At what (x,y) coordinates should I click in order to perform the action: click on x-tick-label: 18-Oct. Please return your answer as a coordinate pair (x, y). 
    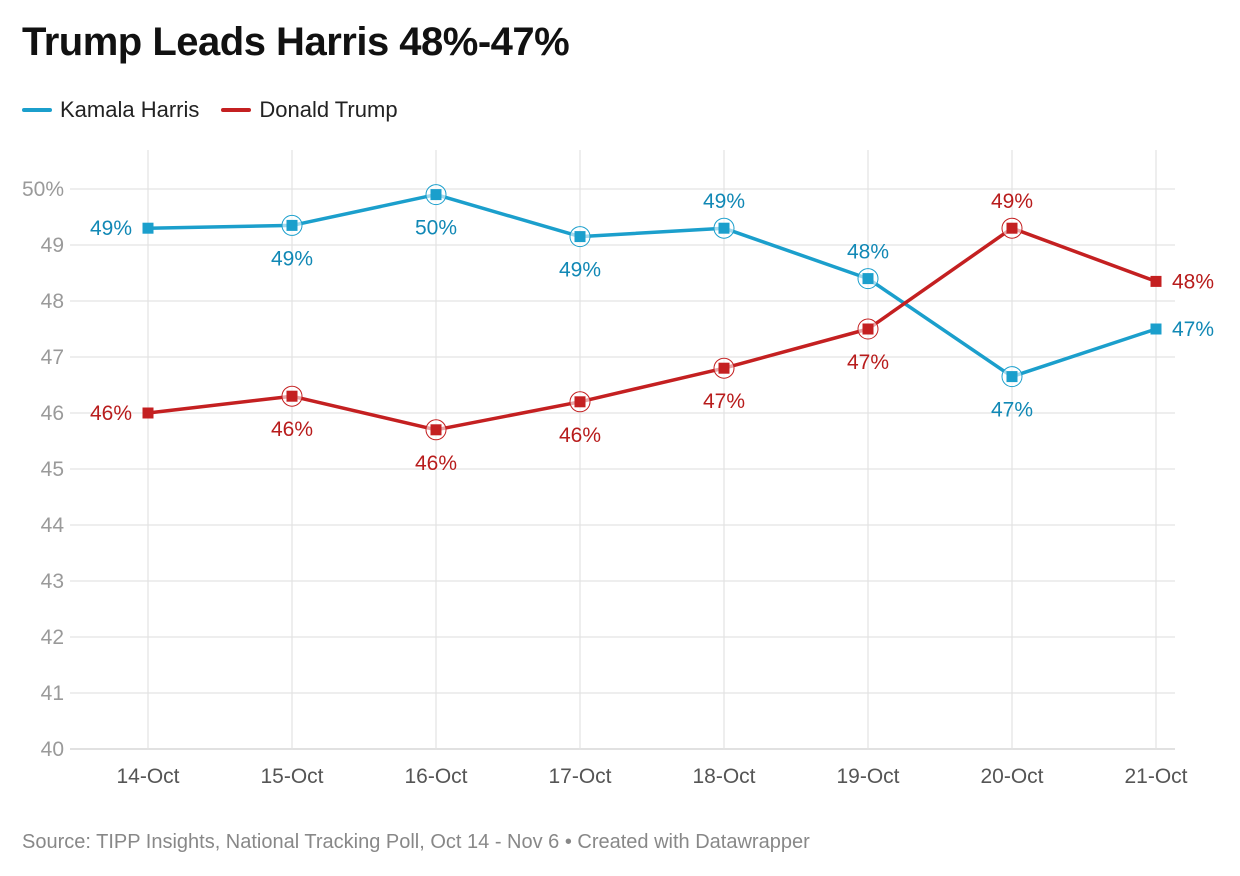
    Looking at the image, I should click on (723, 776).